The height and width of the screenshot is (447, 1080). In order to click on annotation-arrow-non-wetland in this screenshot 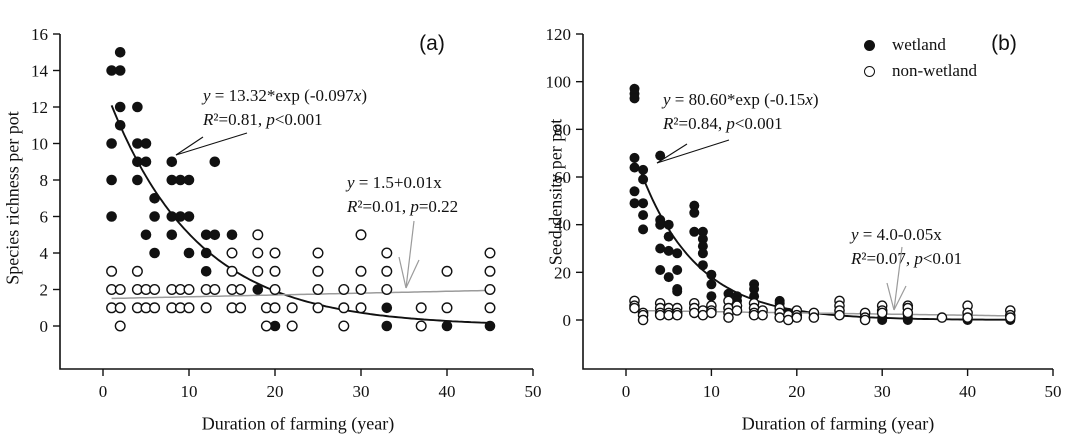, I will do `click(409, 254)`.